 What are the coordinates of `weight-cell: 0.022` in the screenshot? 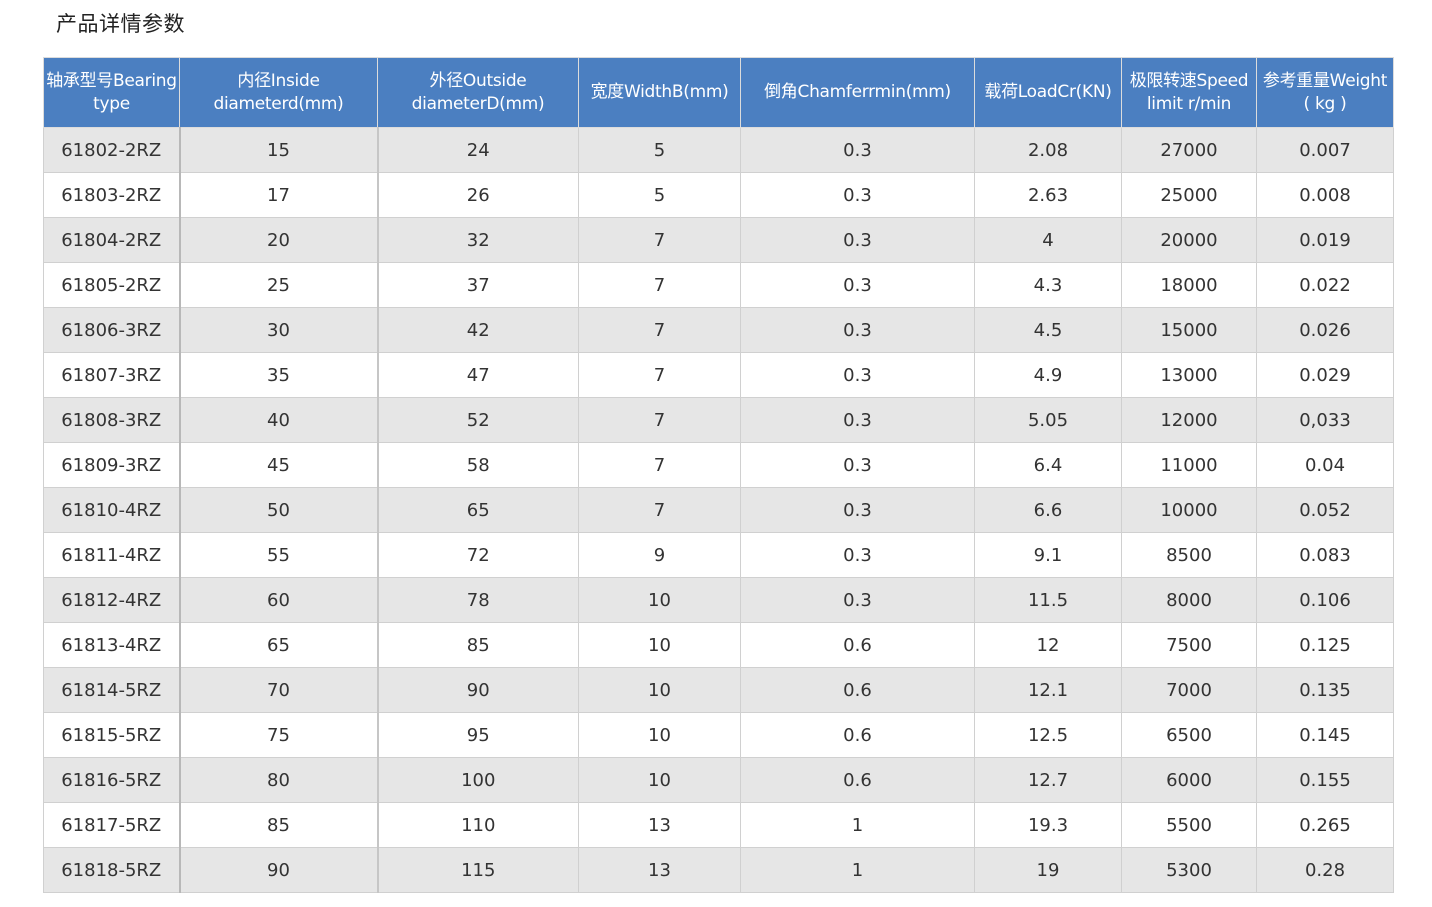 It's located at (1325, 285).